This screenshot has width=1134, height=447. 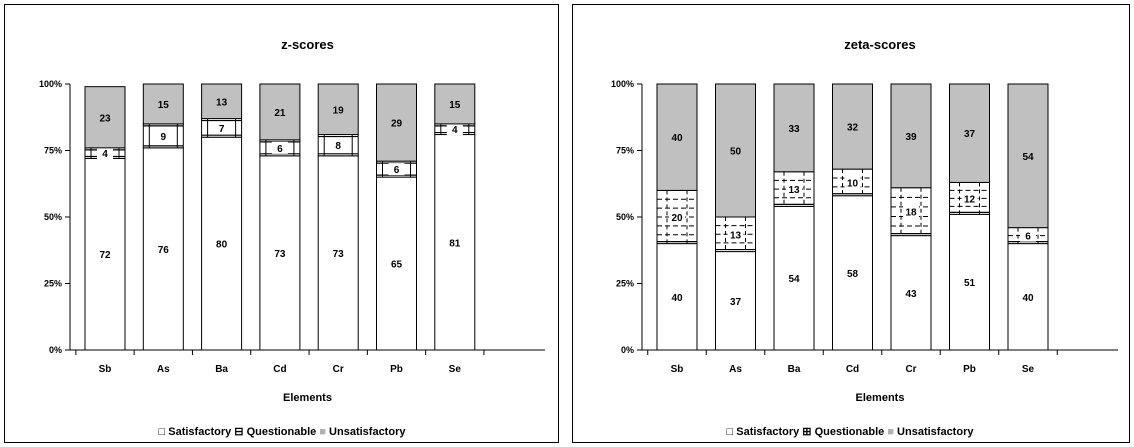 I want to click on data-label: 15, so click(x=164, y=105).